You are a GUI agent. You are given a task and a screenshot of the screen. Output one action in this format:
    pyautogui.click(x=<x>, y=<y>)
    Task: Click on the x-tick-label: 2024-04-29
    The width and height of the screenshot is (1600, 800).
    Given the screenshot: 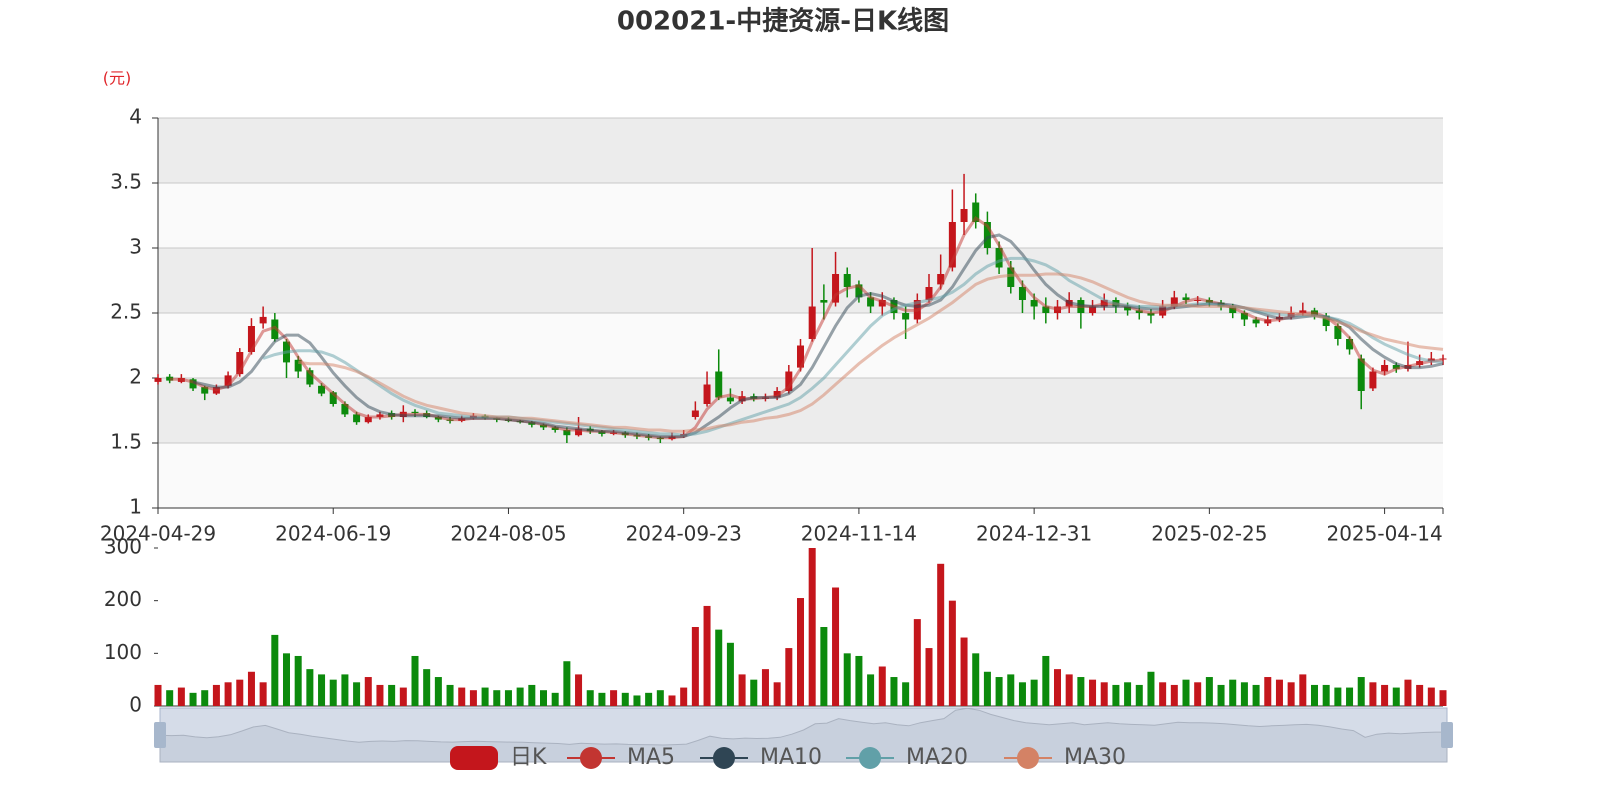 What is the action you would take?
    pyautogui.click(x=158, y=534)
    